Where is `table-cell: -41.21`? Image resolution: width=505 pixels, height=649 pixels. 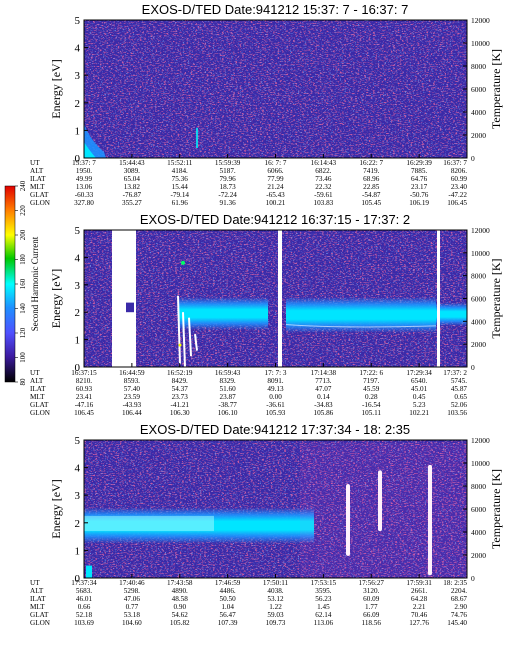 table-cell: -41.21 is located at coordinates (179, 405).